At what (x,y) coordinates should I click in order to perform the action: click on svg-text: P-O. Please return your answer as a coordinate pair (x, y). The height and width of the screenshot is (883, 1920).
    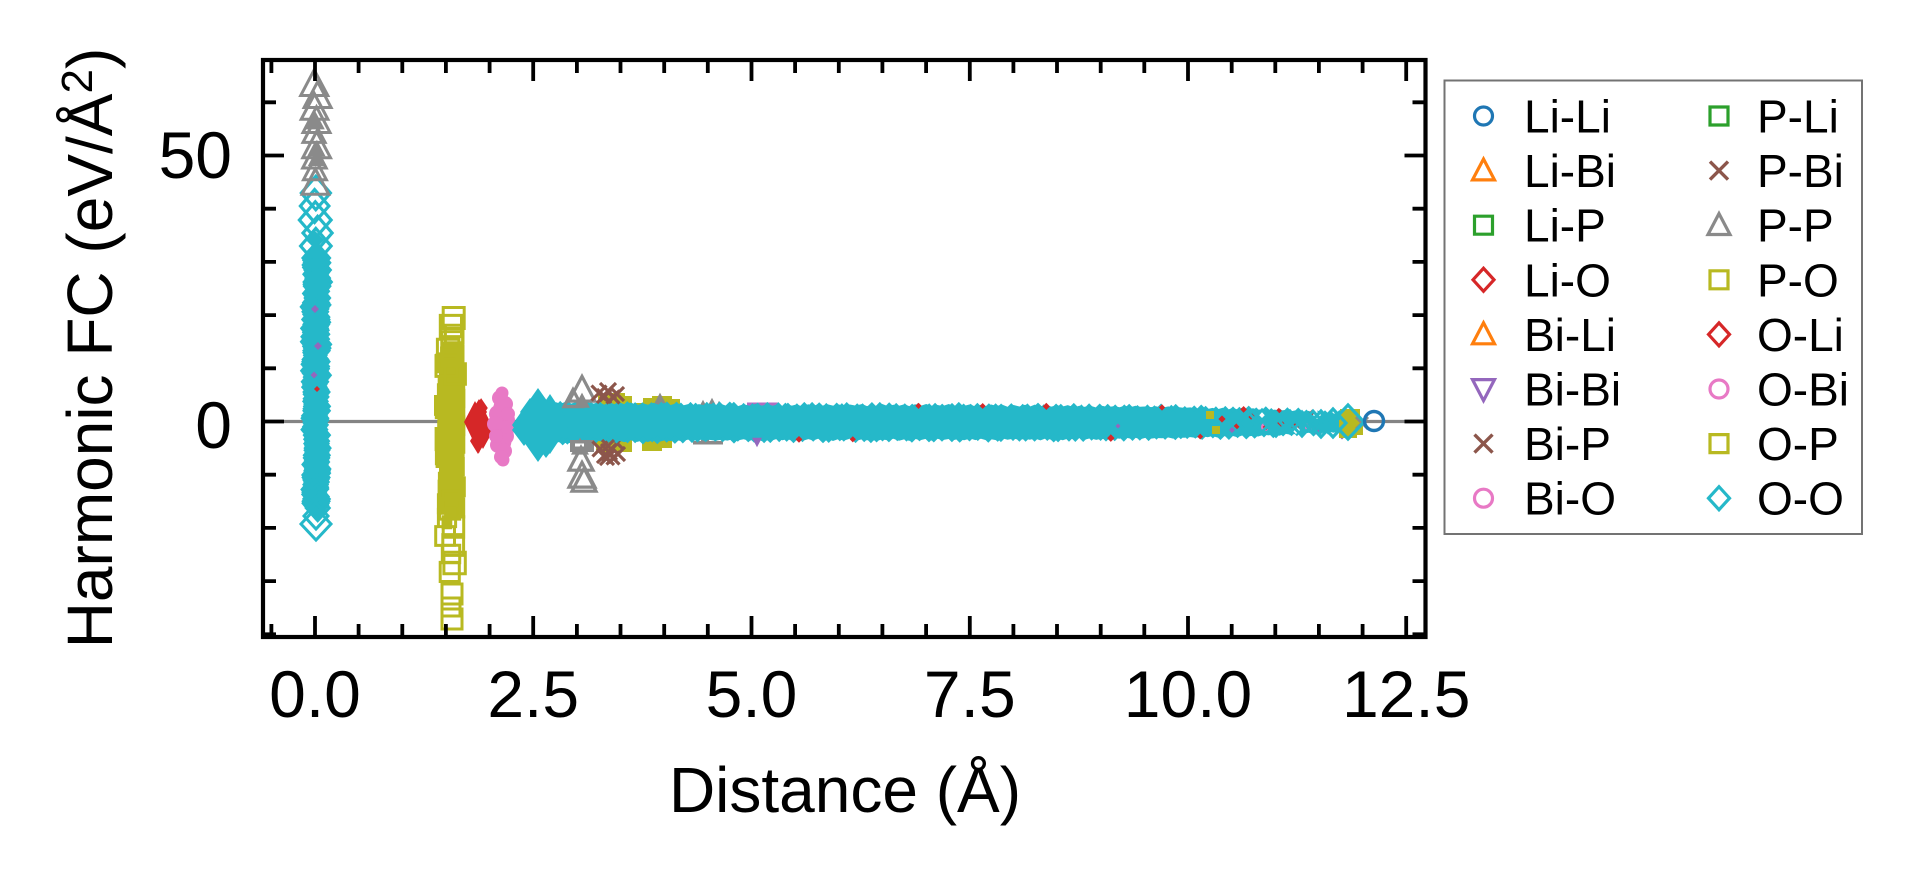
    Looking at the image, I should click on (1798, 280).